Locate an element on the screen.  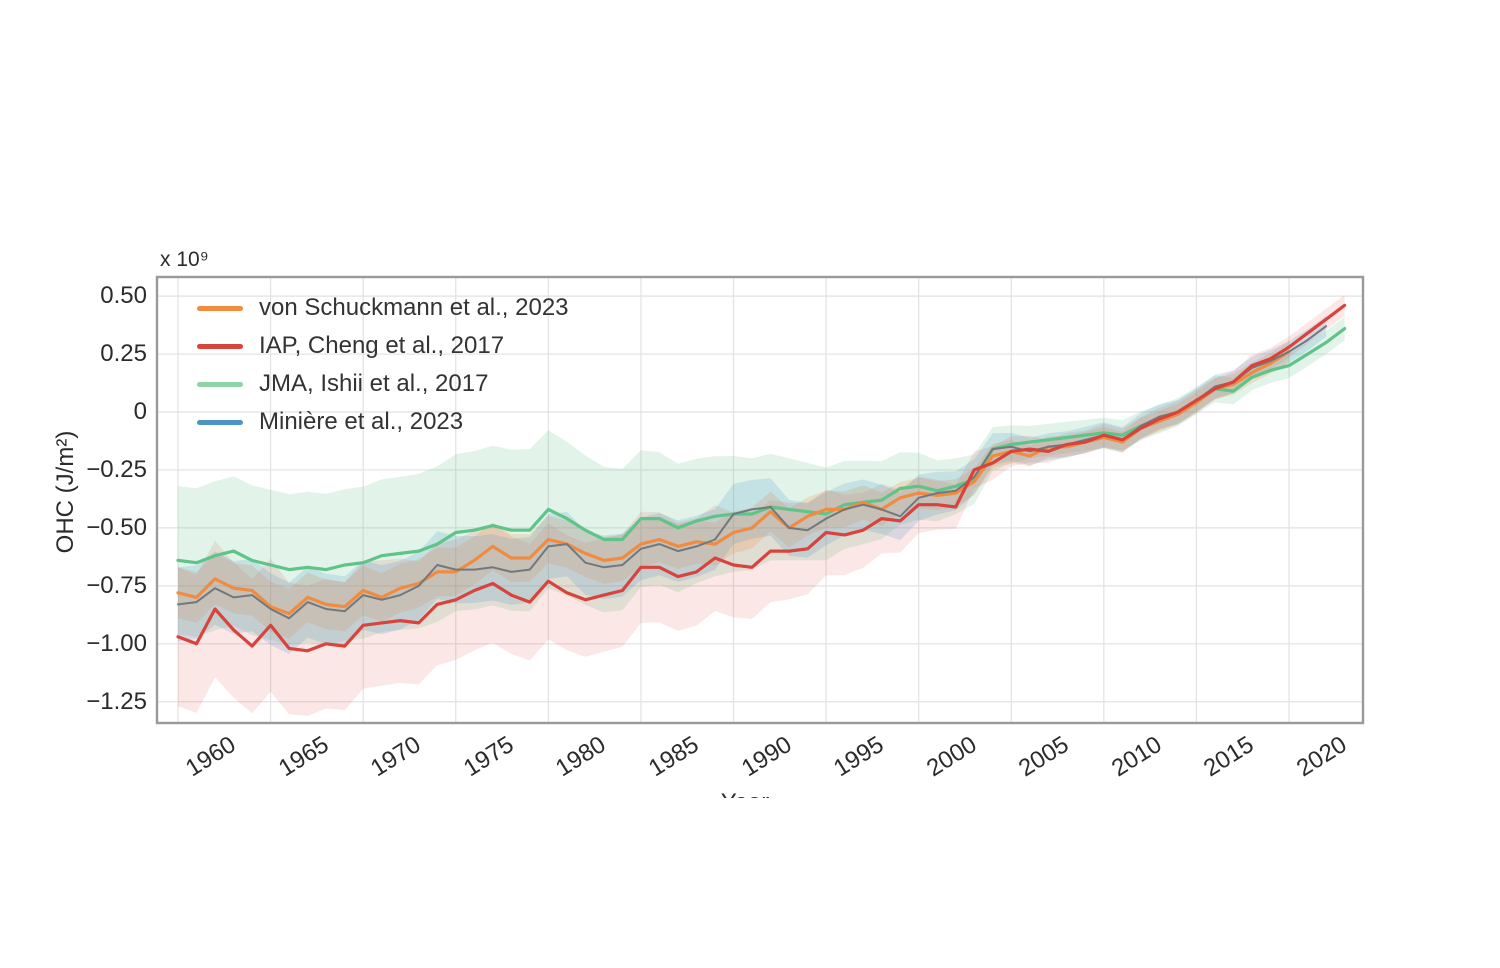
legend-item: IAP, Cheng et al., 2017 is located at coordinates (383, 346).